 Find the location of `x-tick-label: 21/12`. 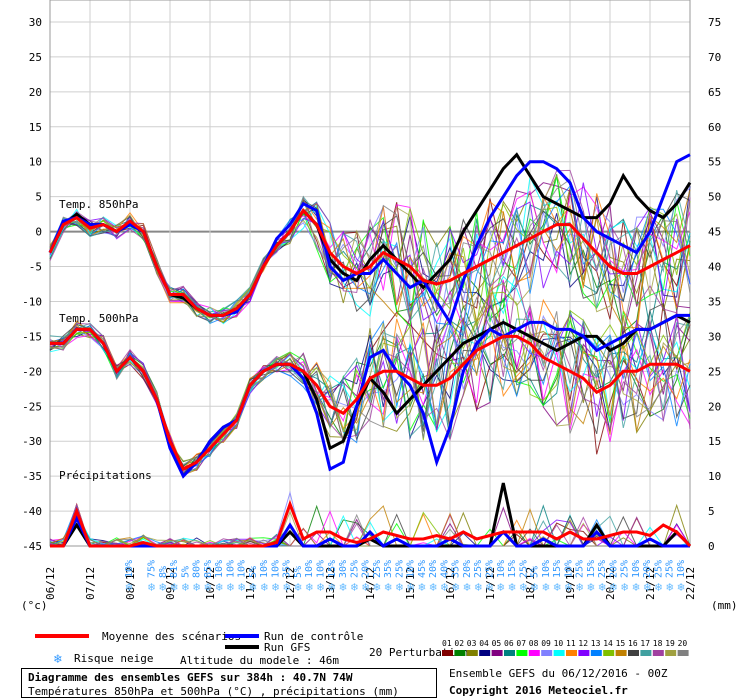

x-tick-label: 21/12 is located at coordinates (650, 583).